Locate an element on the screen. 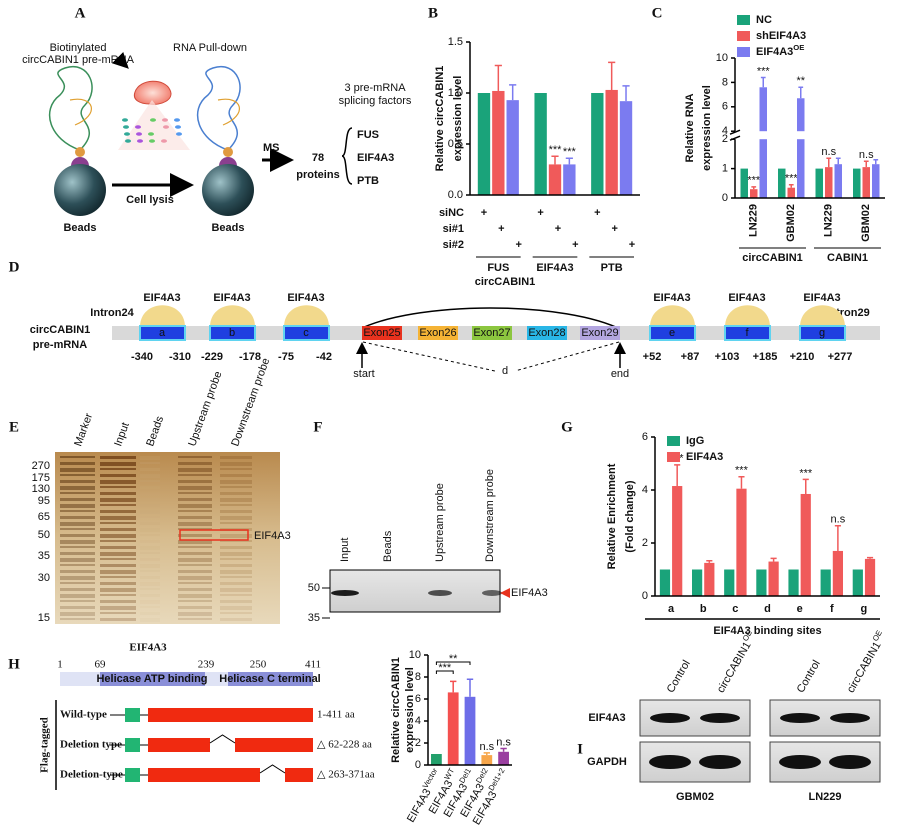  position-label: 1 is located at coordinates (60, 665).